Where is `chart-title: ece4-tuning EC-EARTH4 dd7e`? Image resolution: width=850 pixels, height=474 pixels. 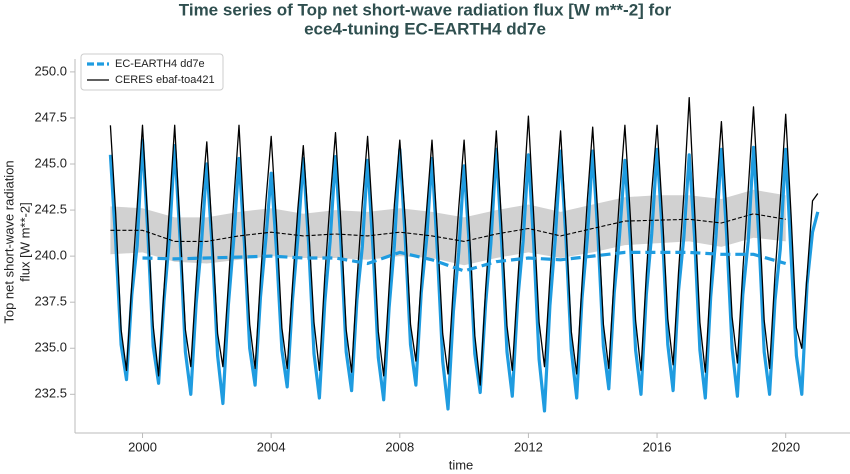 chart-title: ece4-tuning EC-EARTH4 dd7e is located at coordinates (425, 28).